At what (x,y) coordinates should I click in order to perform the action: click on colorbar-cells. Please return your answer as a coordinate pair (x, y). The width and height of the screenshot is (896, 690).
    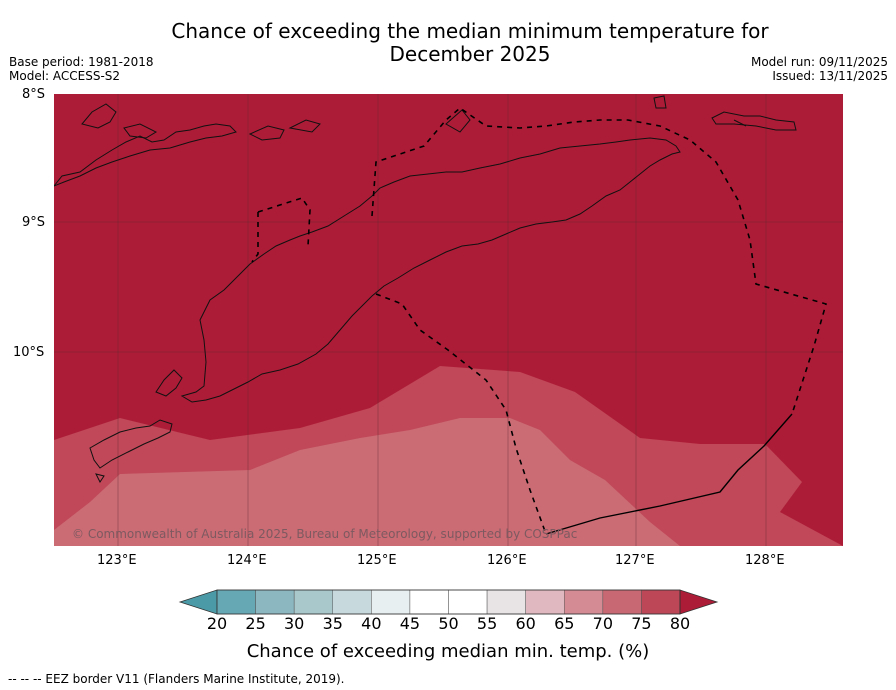
    Looking at the image, I should click on (448, 602).